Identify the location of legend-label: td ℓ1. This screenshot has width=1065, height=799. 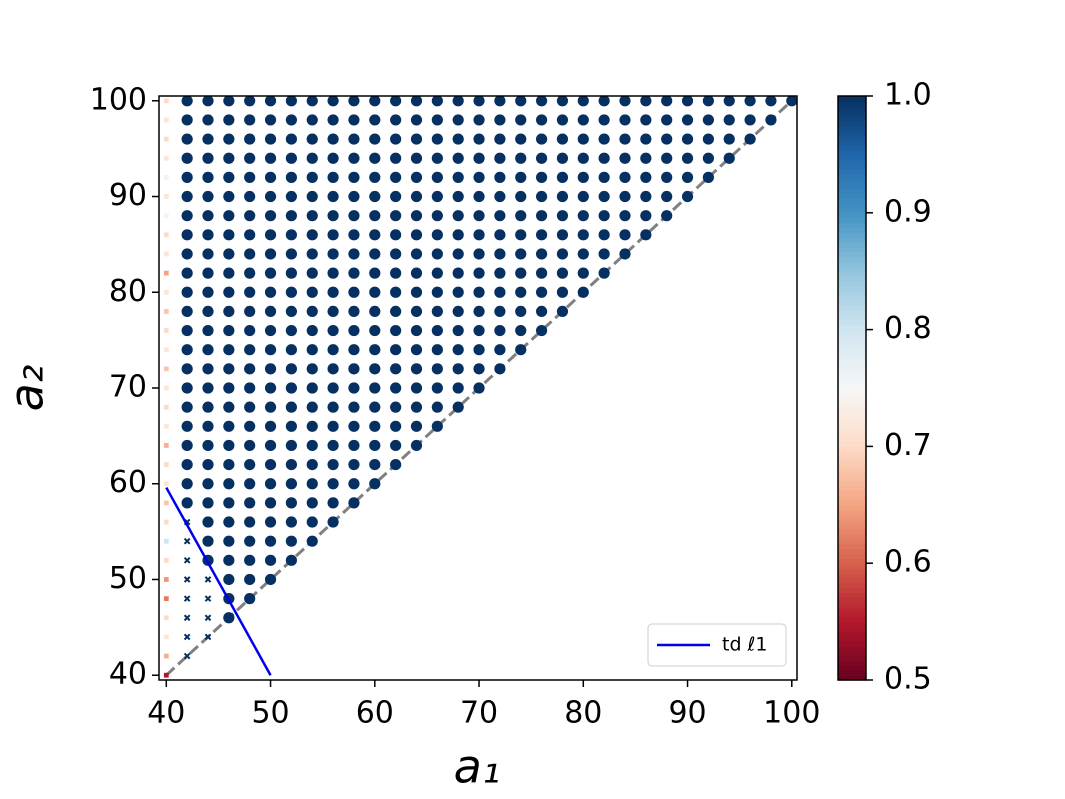
(745, 645).